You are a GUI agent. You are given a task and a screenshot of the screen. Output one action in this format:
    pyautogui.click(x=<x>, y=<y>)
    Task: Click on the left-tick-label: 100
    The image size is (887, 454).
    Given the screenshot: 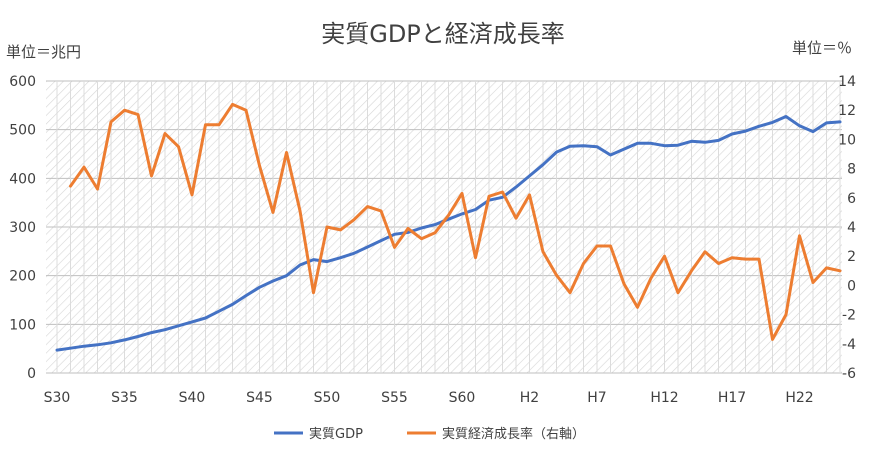 What is the action you would take?
    pyautogui.click(x=22, y=325)
    